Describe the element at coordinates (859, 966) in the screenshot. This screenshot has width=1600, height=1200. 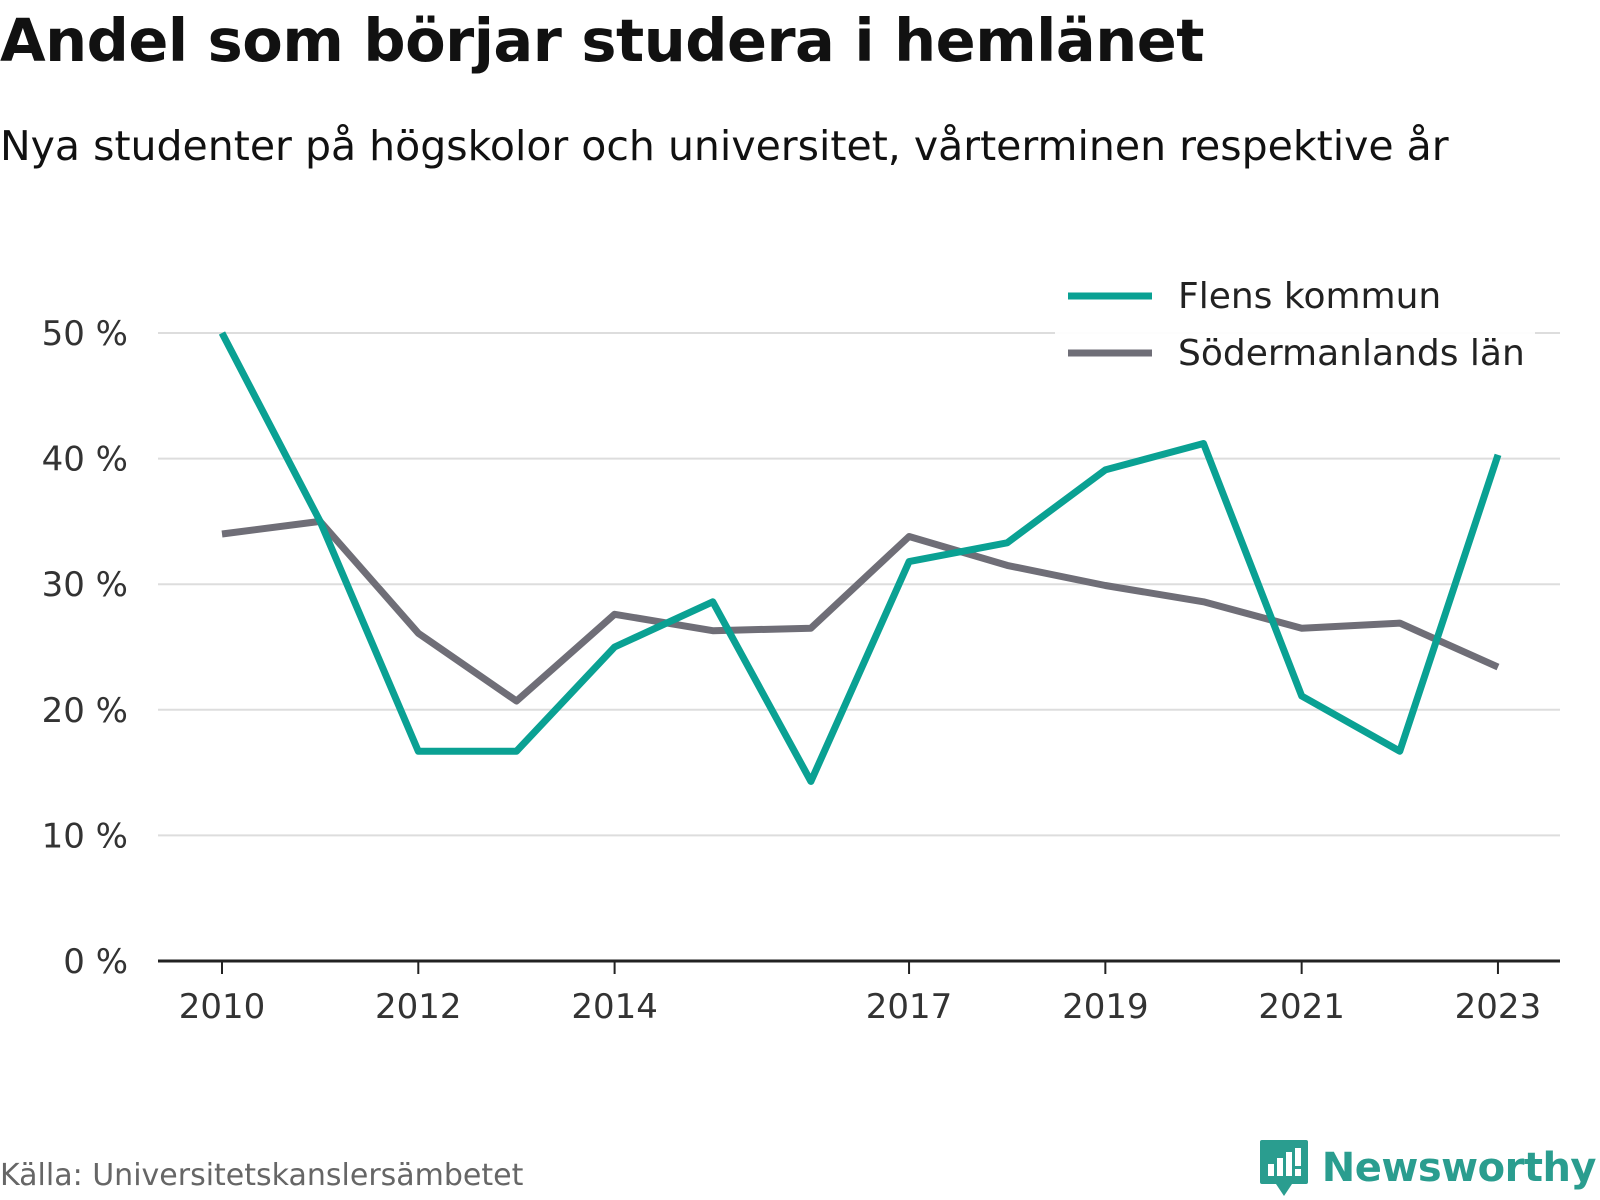
I see `x-axis` at that location.